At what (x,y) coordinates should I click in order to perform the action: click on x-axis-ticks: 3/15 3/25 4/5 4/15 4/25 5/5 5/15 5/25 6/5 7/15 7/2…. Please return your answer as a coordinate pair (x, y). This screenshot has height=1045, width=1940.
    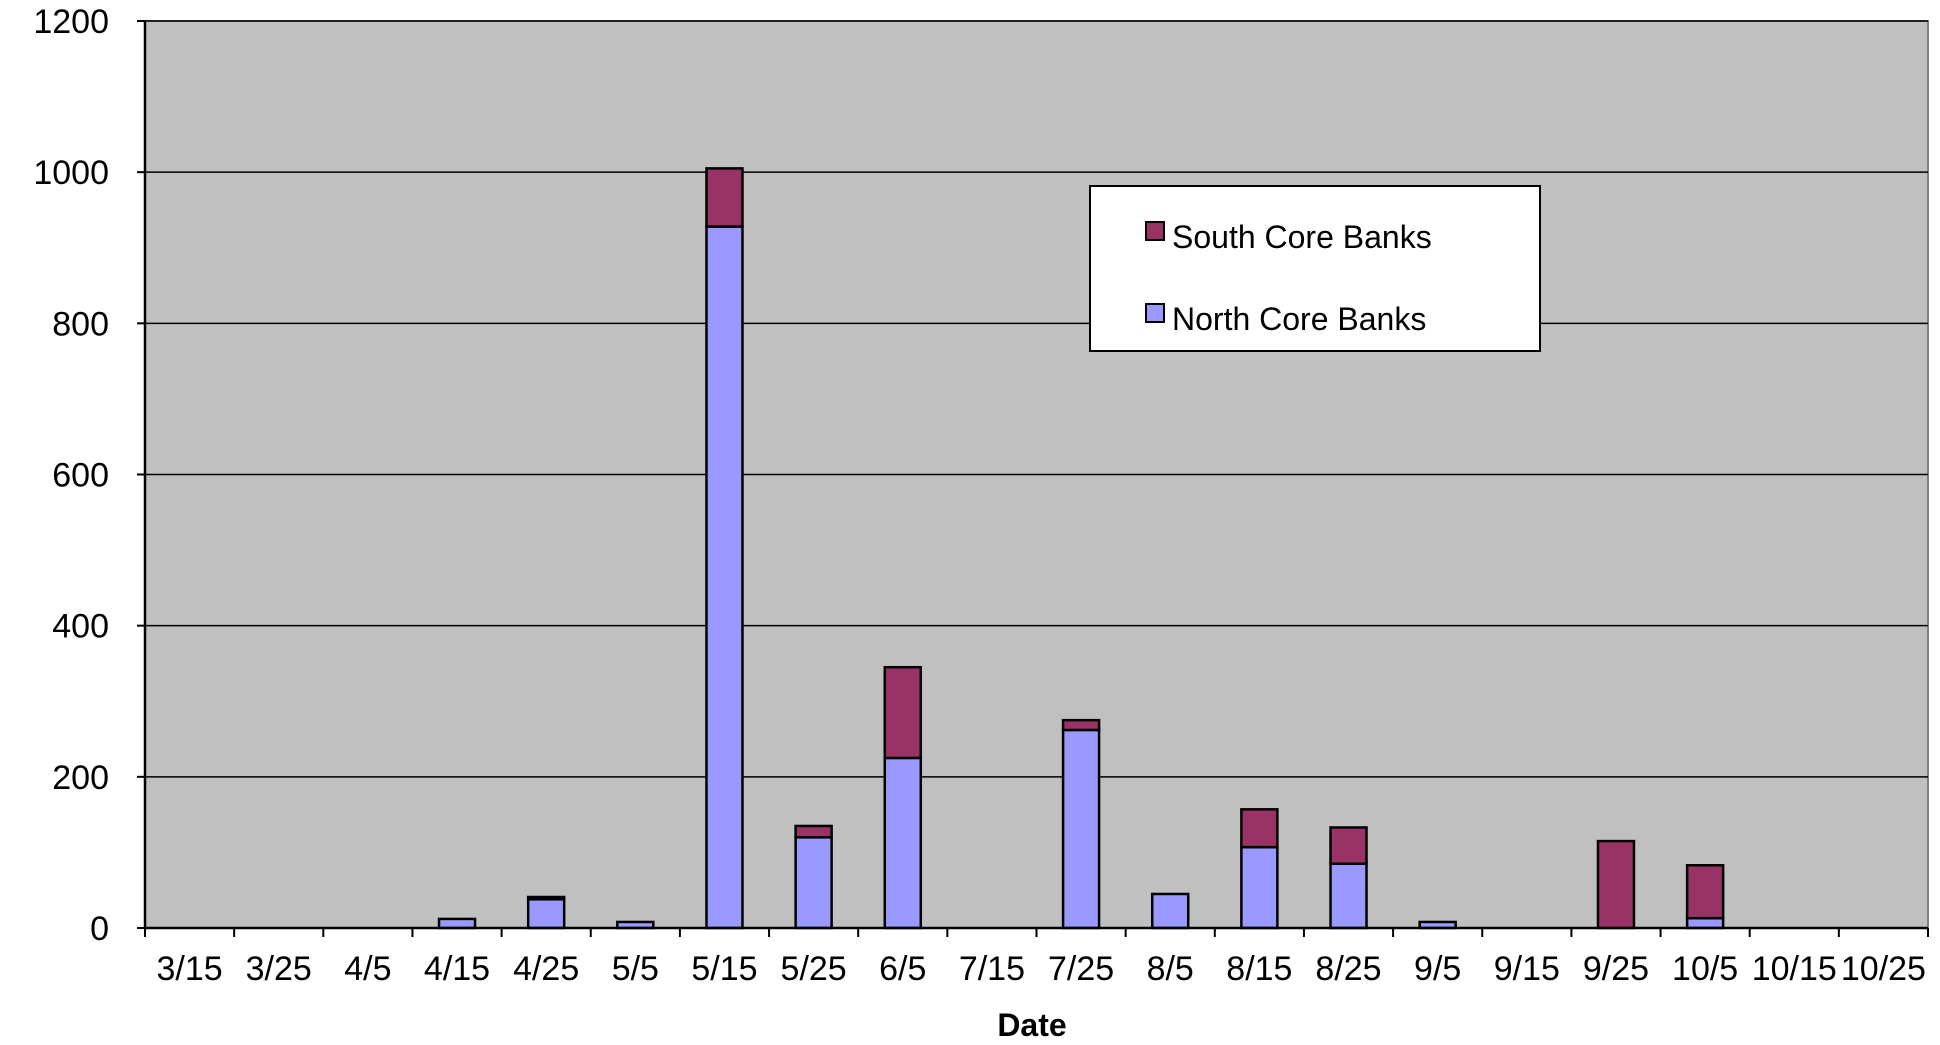
    Looking at the image, I should click on (1036, 958).